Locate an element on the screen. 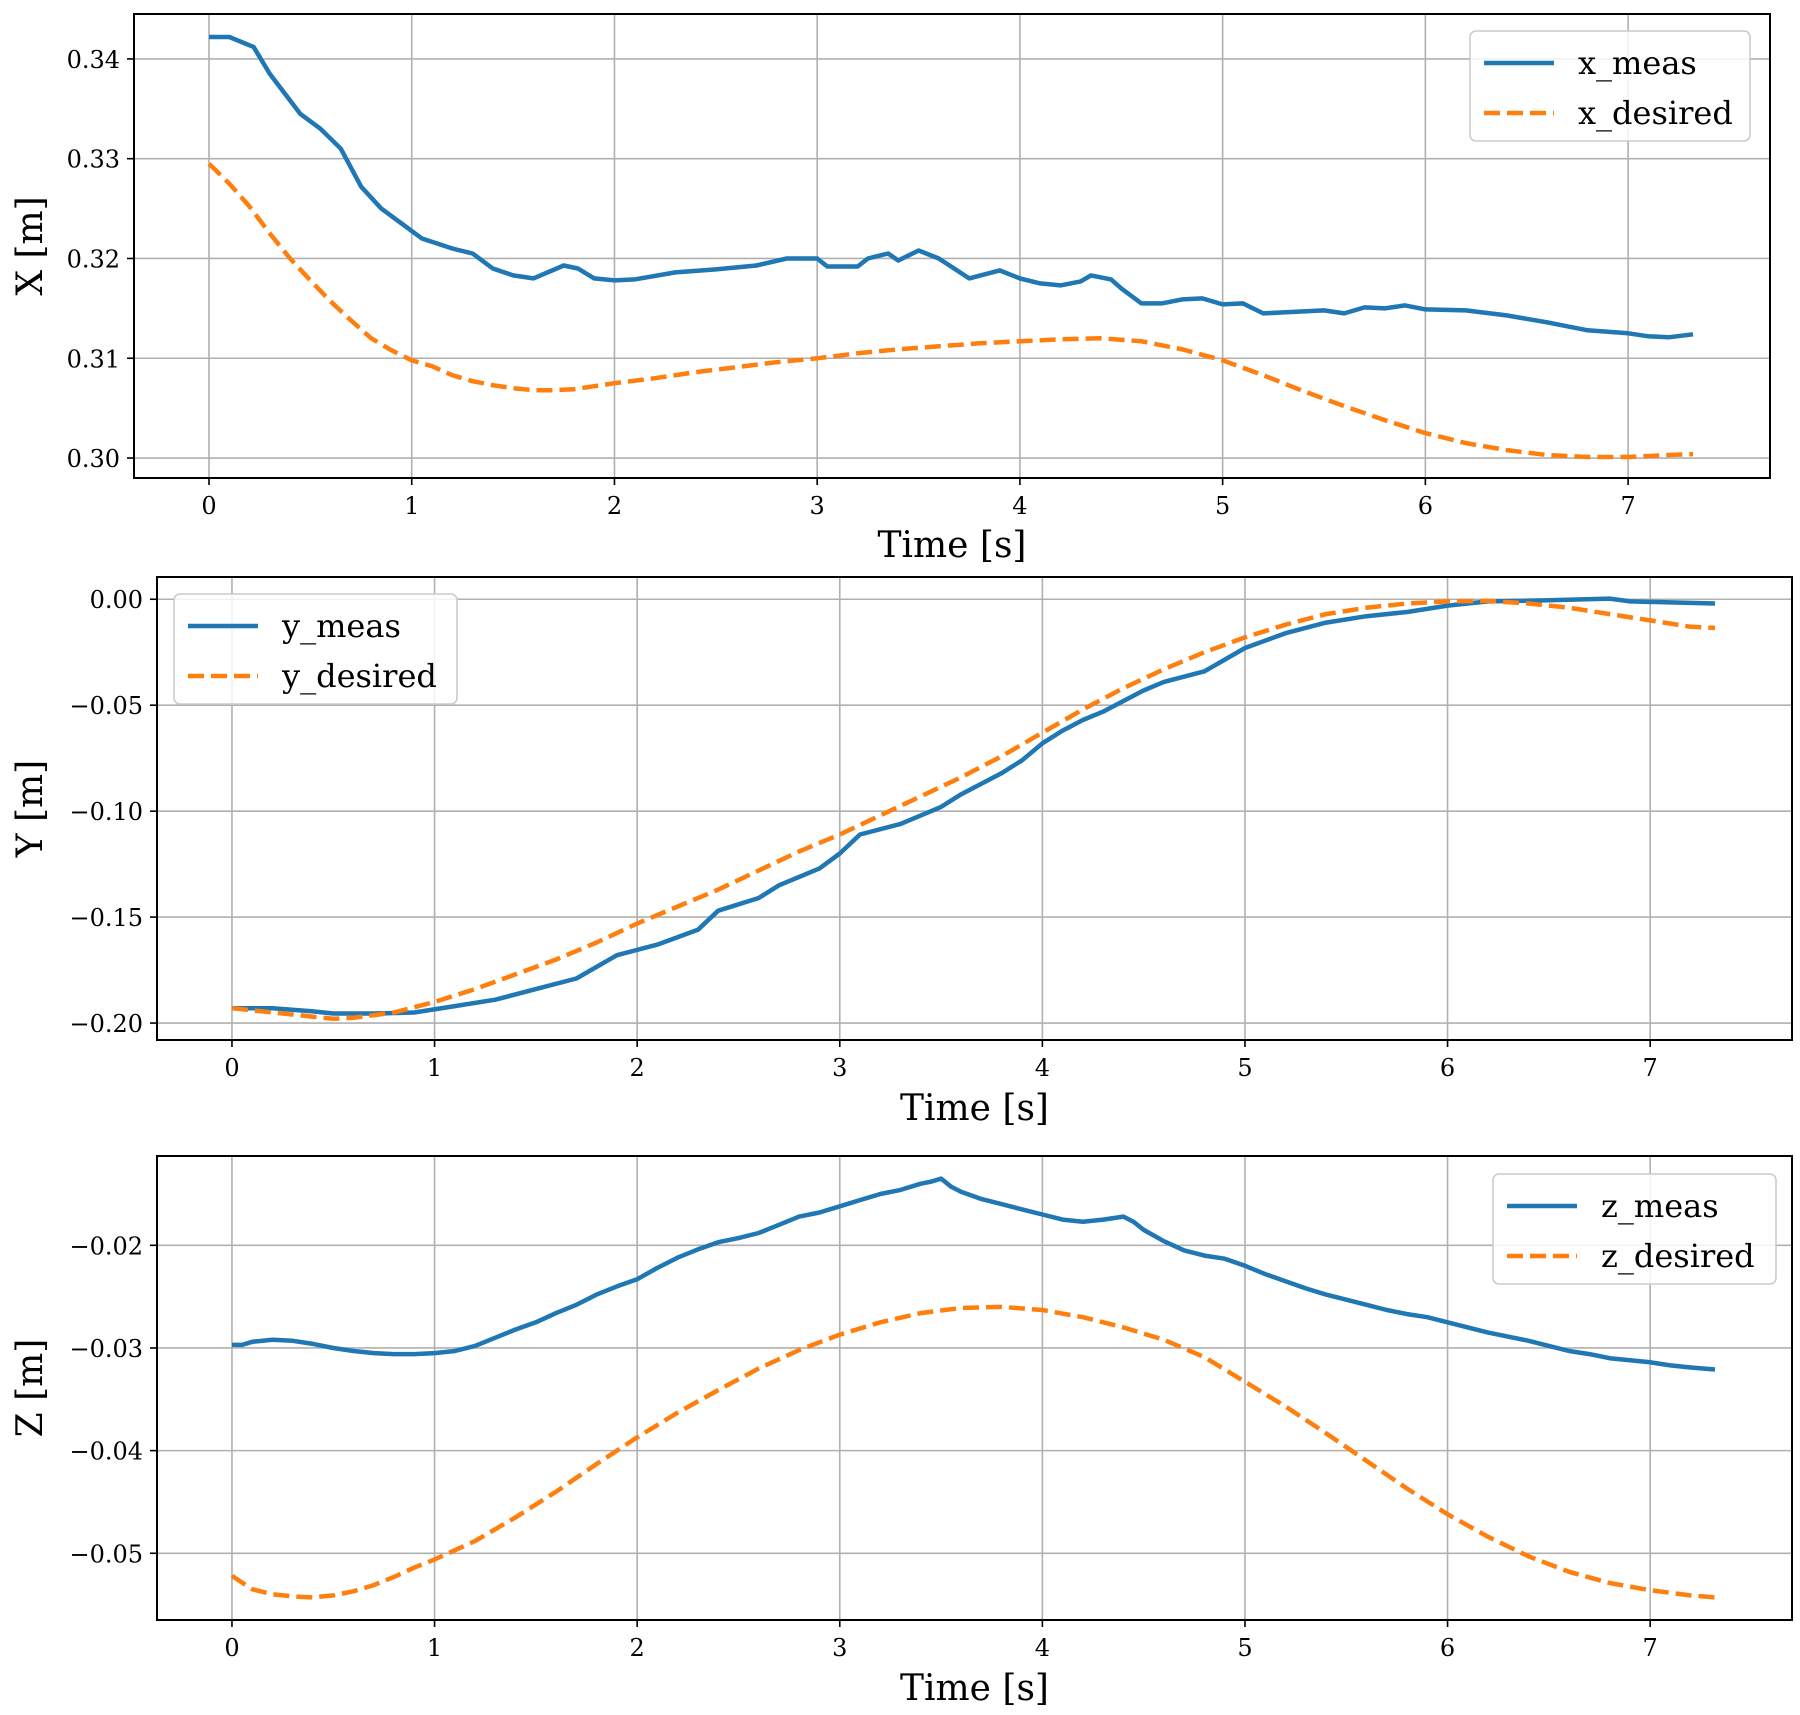 Image resolution: width=1800 pixels, height=1715 pixels. x-x-tick-label: 0 is located at coordinates (208, 506).